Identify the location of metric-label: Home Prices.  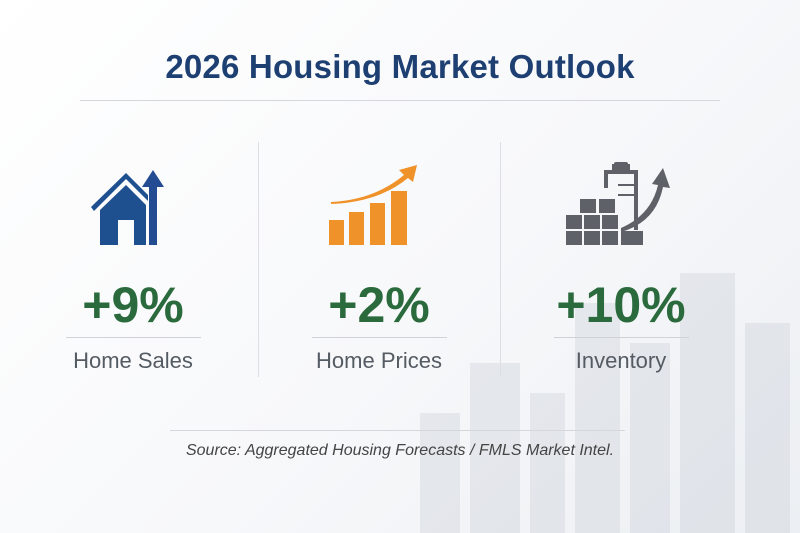
(379, 360).